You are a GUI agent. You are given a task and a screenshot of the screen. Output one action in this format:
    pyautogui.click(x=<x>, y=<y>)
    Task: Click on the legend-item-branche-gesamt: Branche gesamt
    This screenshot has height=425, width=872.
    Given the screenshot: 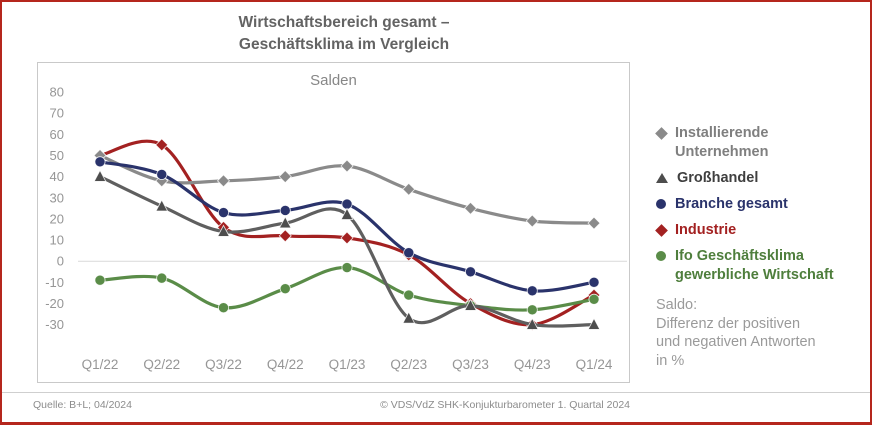 What is the action you would take?
    pyautogui.click(x=759, y=204)
    